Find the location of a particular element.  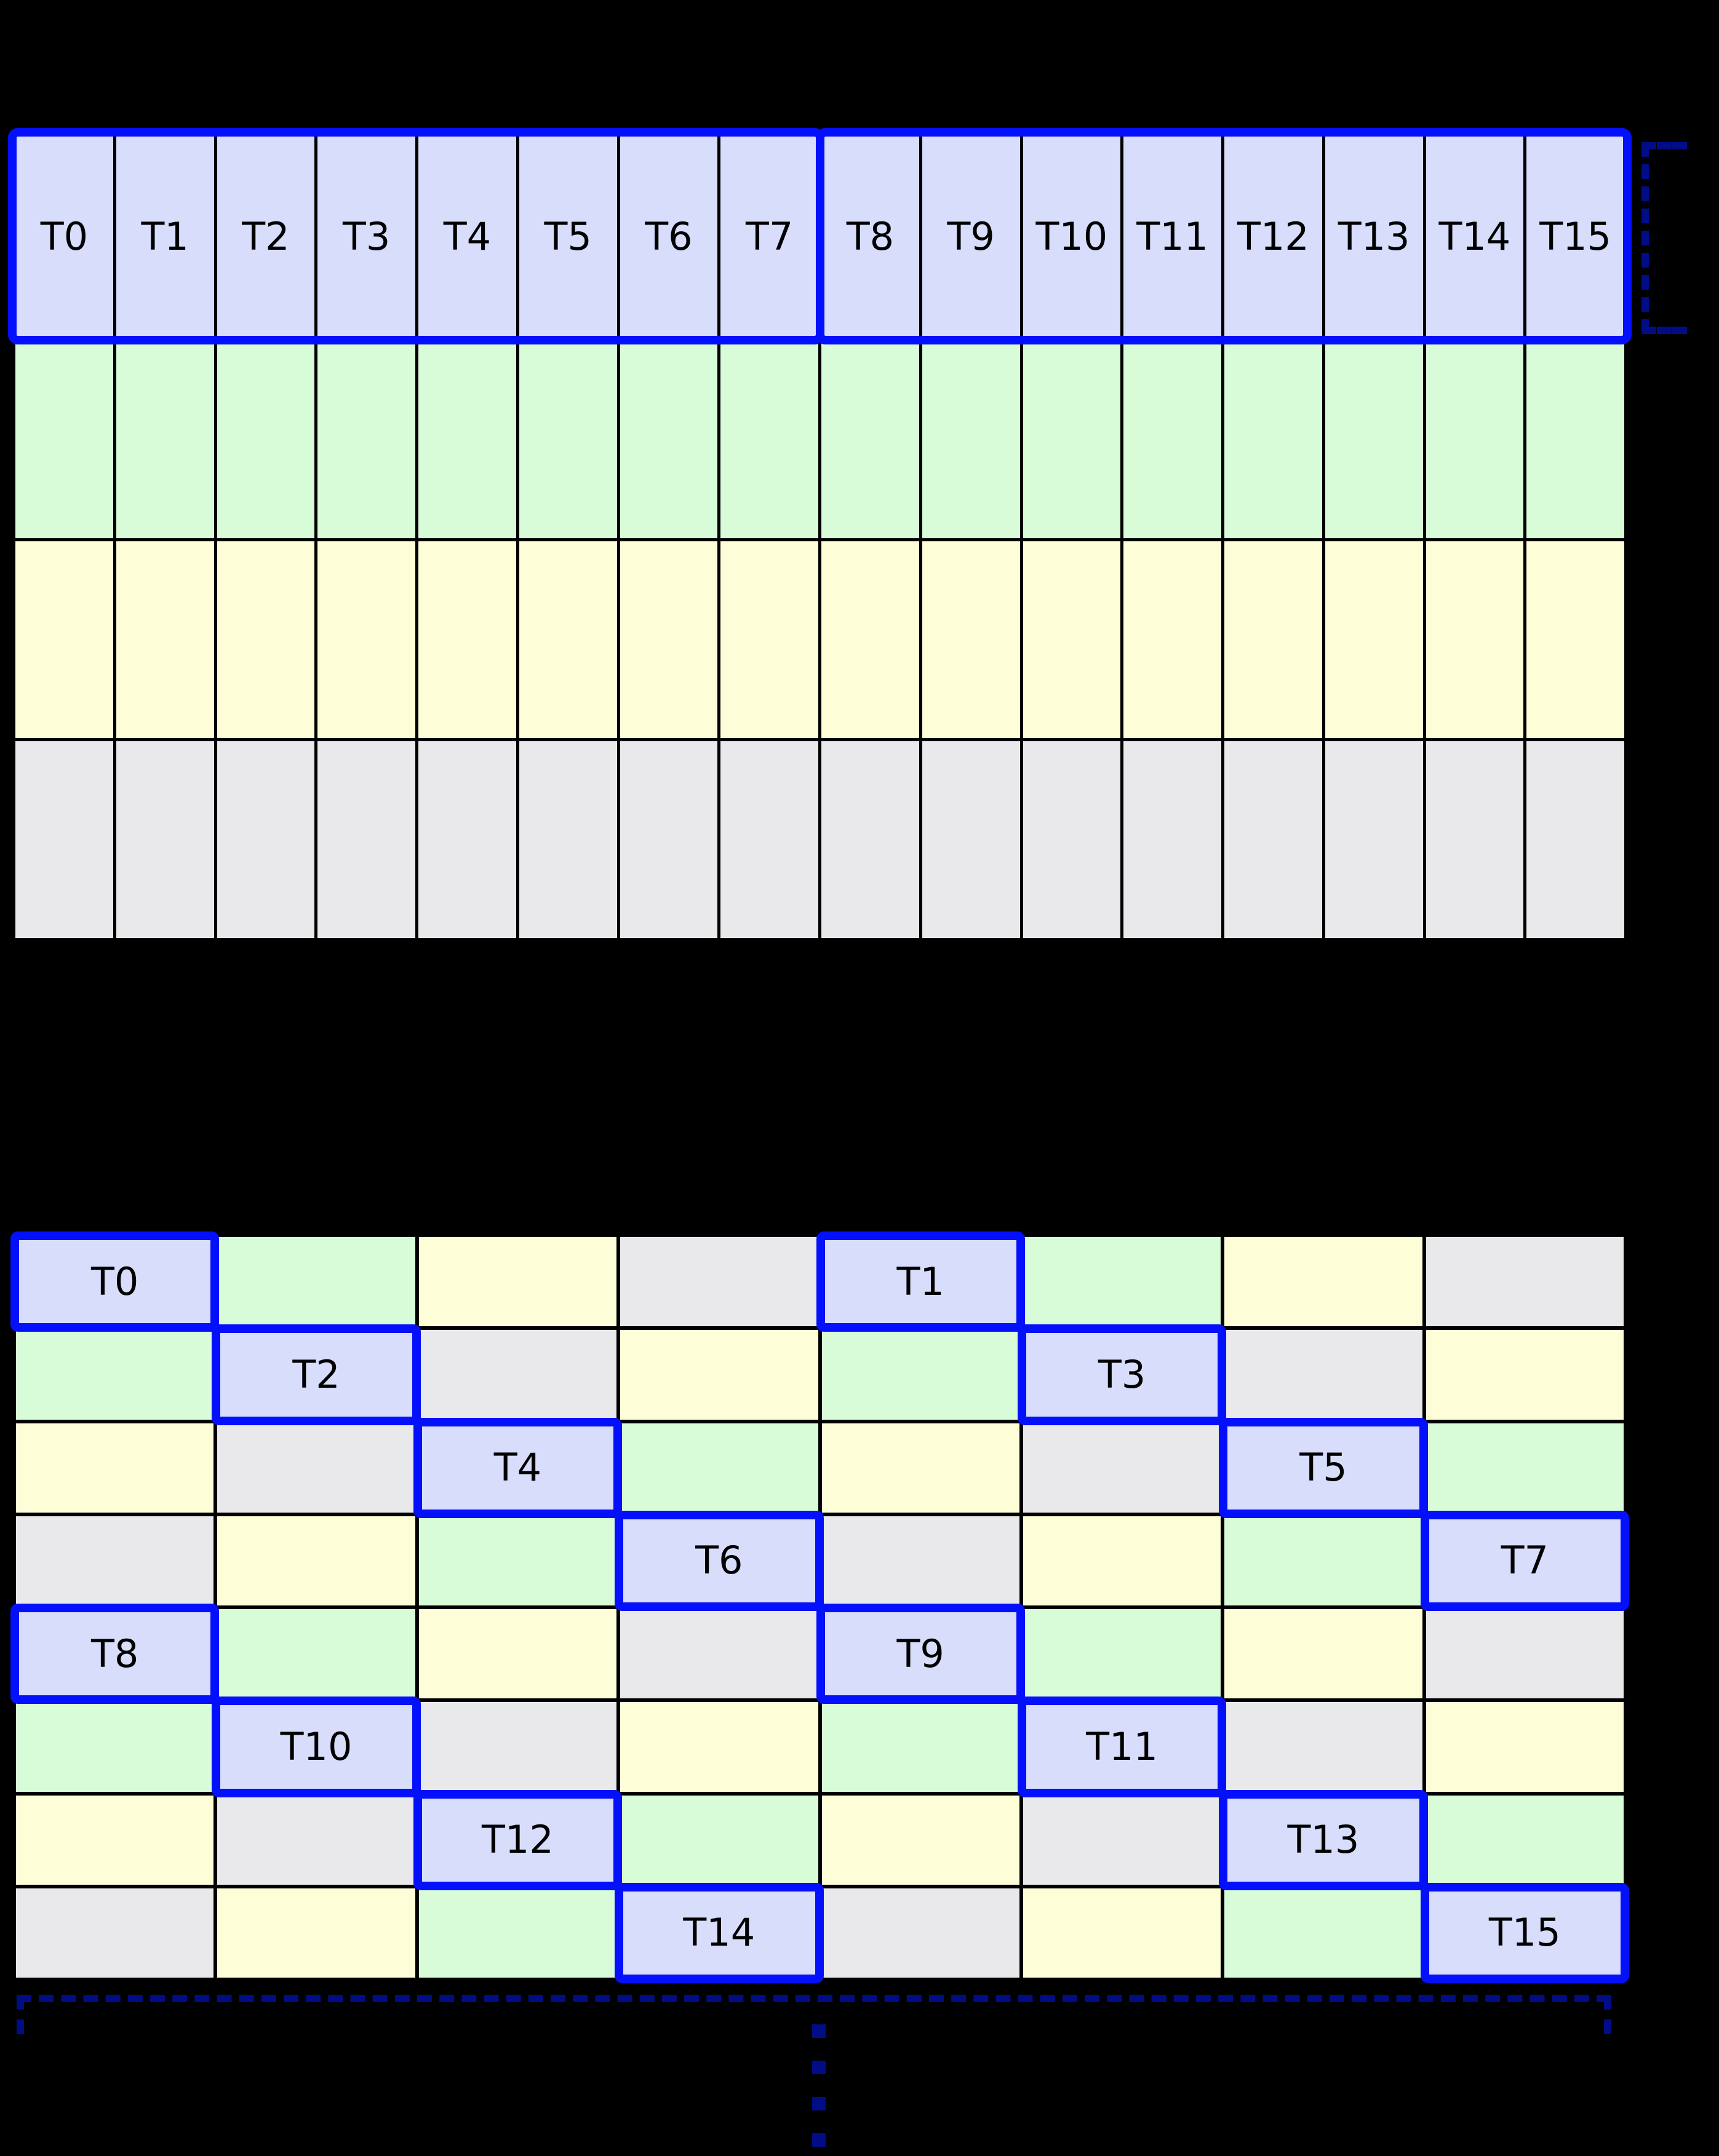

thread-label: T11 is located at coordinates (1172, 236).